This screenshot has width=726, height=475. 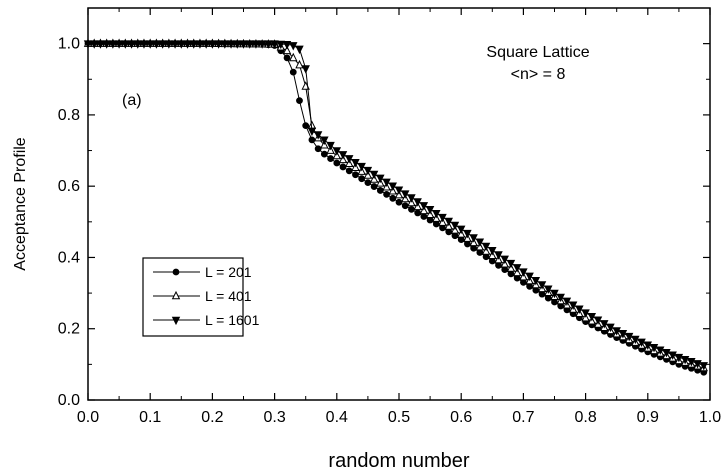 What do you see at coordinates (193, 297) in the screenshot?
I see `legend-box` at bounding box center [193, 297].